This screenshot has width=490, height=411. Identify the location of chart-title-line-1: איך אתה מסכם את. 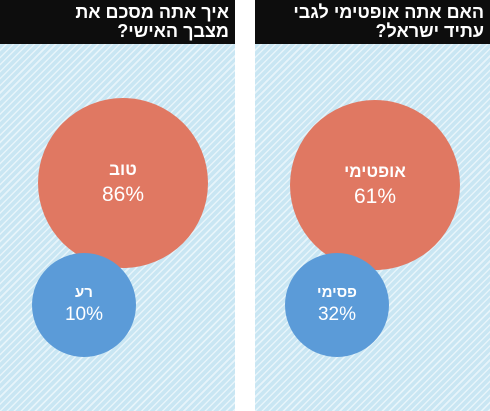
(152, 12).